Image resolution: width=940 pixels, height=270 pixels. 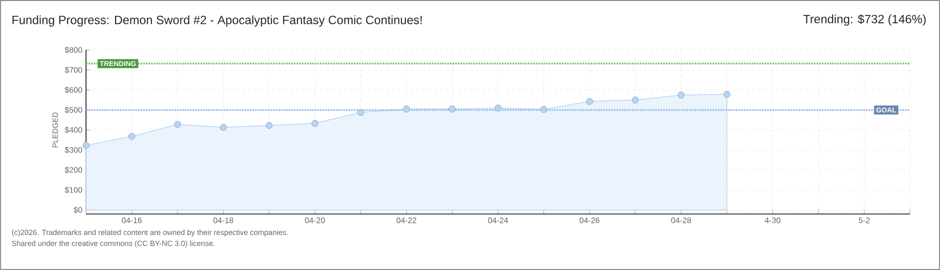 I want to click on chart-title: Funding Progress: Demon Sword #2 - Apocalyptic Fantasy Comic Continues!, so click(x=217, y=21).